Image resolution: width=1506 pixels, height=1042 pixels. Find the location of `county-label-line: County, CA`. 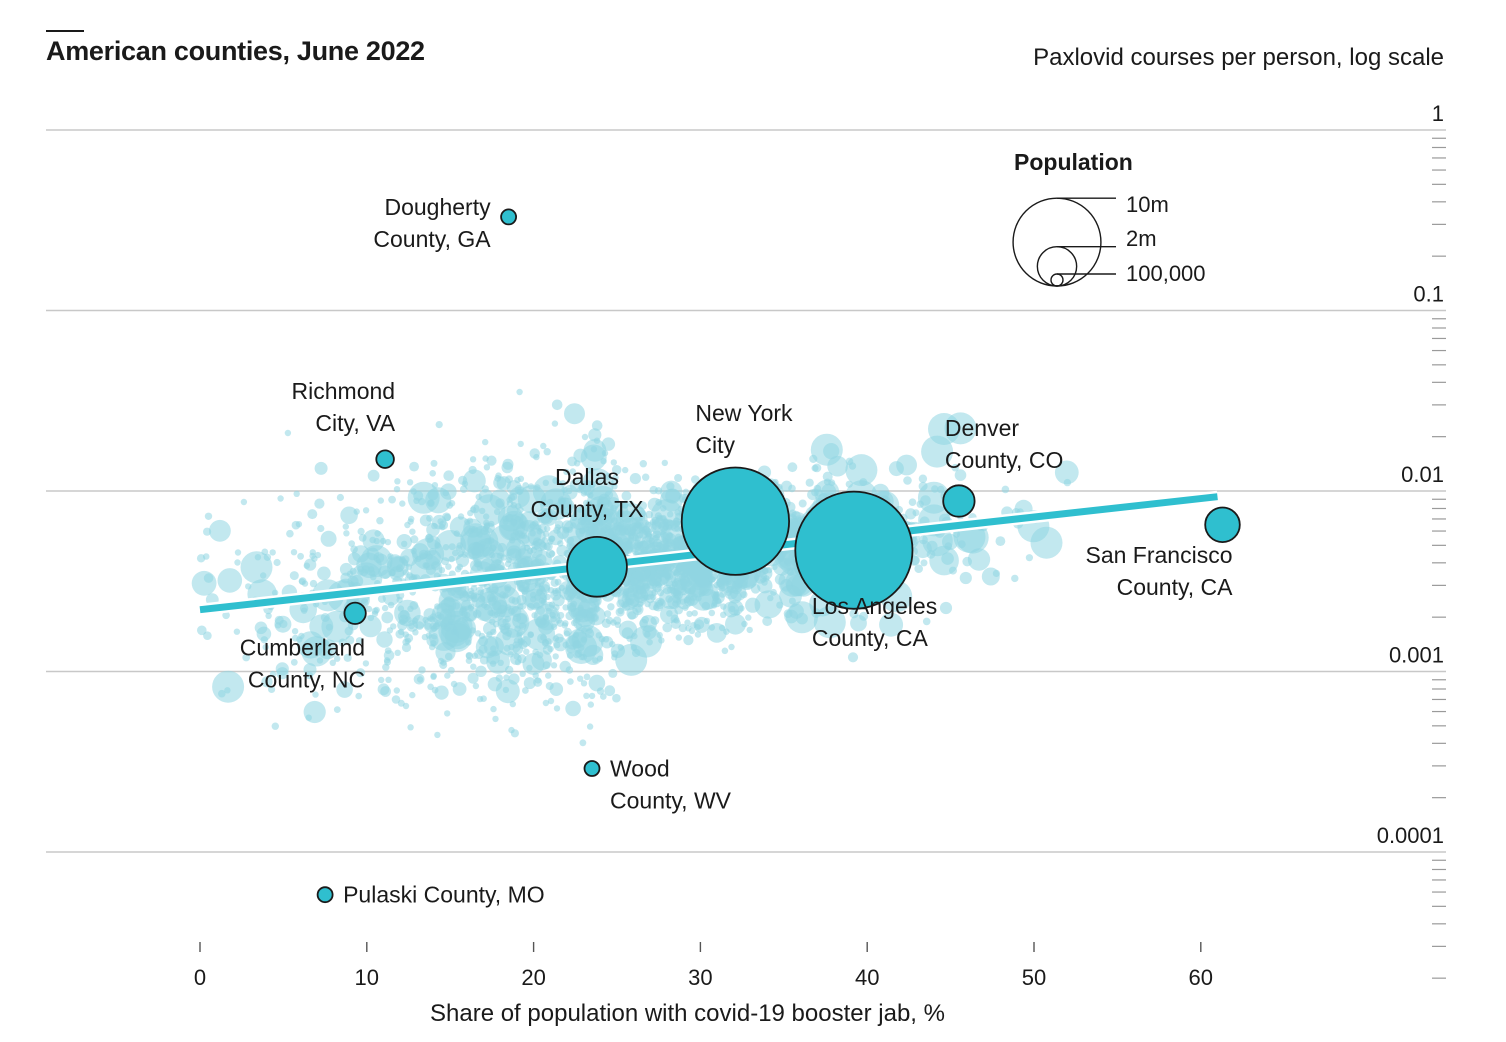

county-label-line: County, CA is located at coordinates (1175, 587).